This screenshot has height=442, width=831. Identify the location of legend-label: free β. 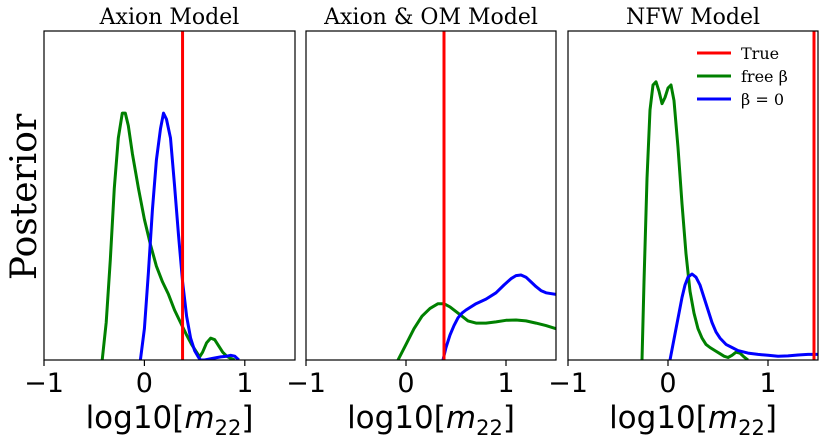
(764, 76).